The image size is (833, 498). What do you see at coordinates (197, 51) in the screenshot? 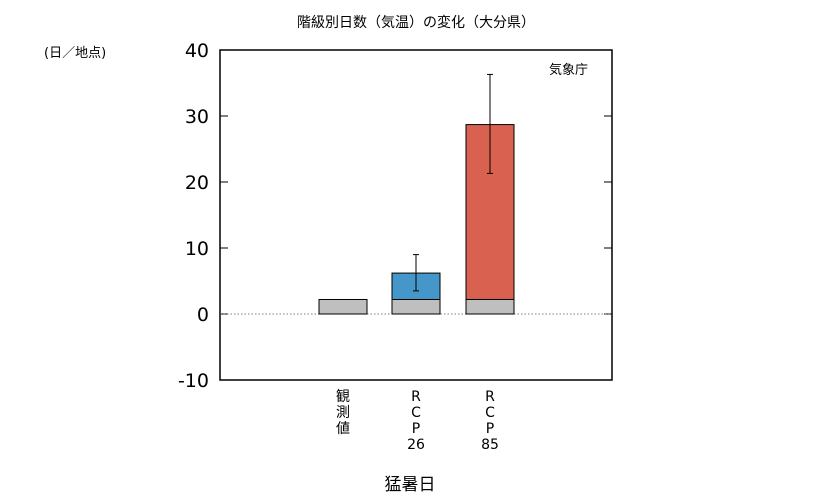
I see `y-tick-label: 40` at bounding box center [197, 51].